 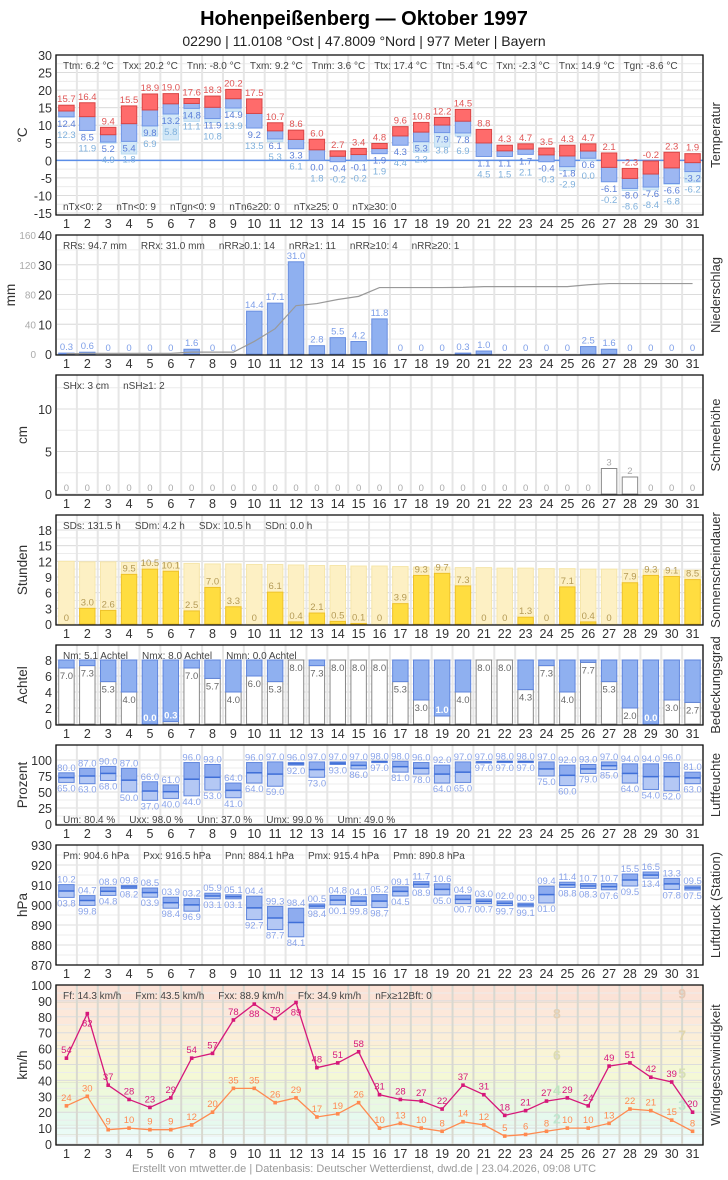 What do you see at coordinates (338, 834) in the screenshot?
I see `x-tick-label: 14` at bounding box center [338, 834].